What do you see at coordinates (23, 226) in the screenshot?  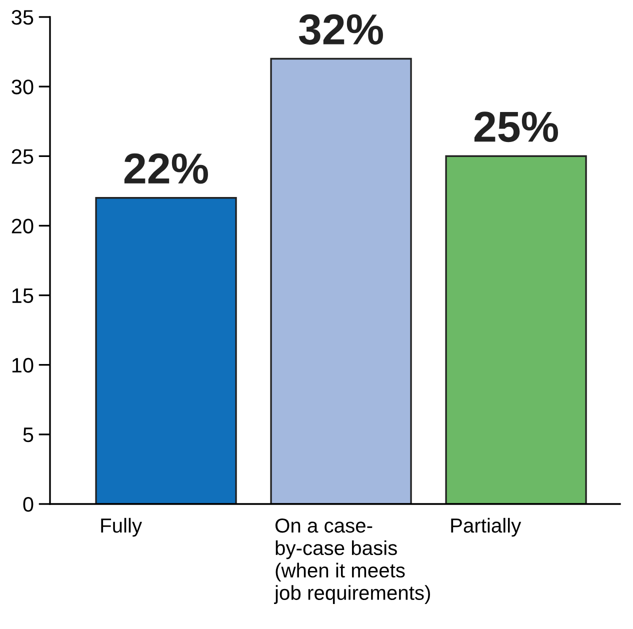 I see `y-tick-label: 20` at bounding box center [23, 226].